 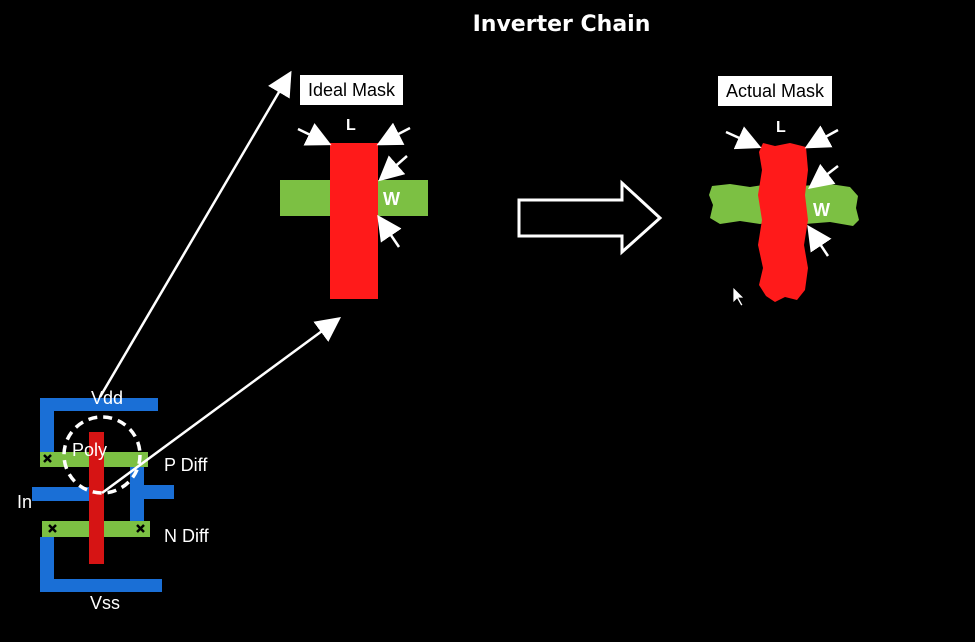 I want to click on ideal-mask-label: Ideal Mask, so click(x=352, y=90).